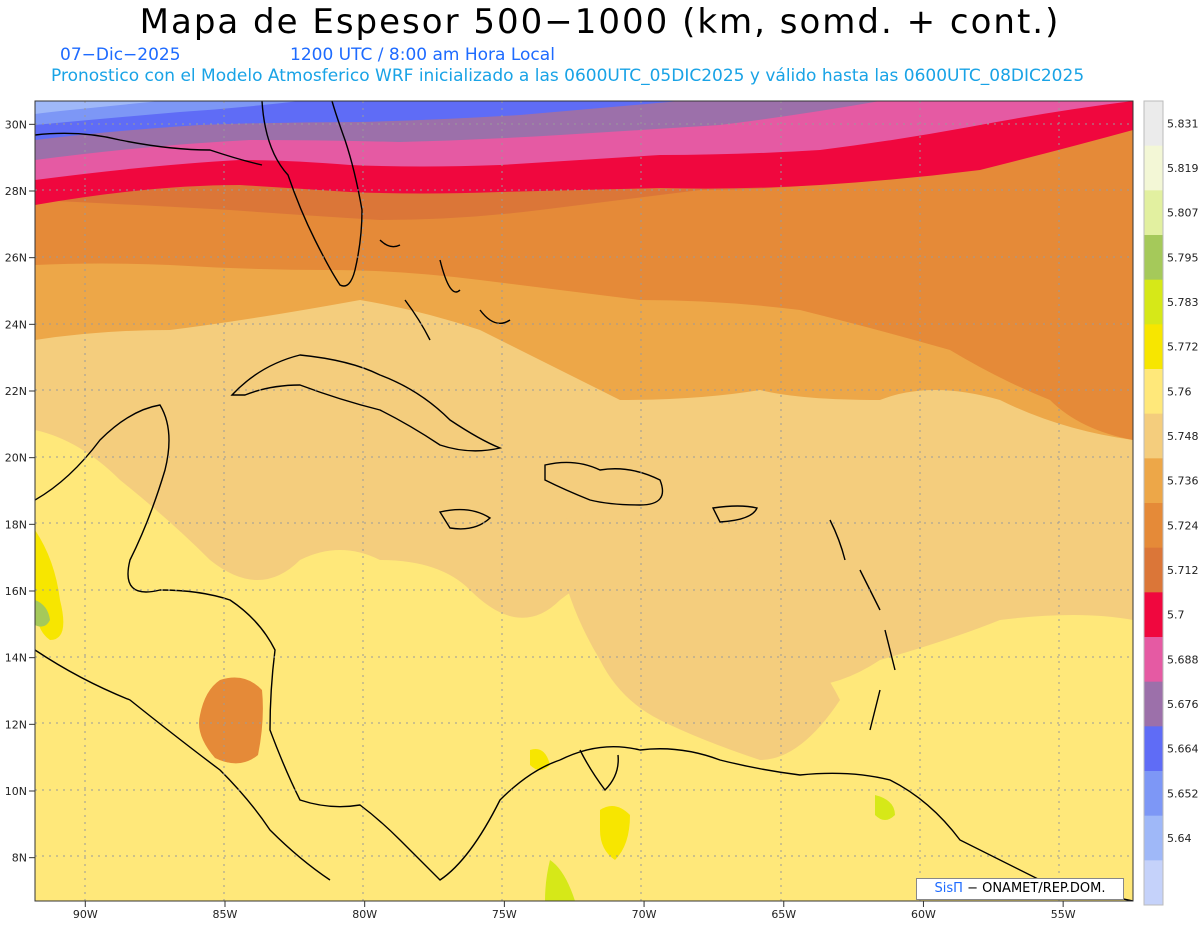 The image size is (1200, 927). Describe the element at coordinates (16, 658) in the screenshot. I see `lat-label: 14N` at that location.